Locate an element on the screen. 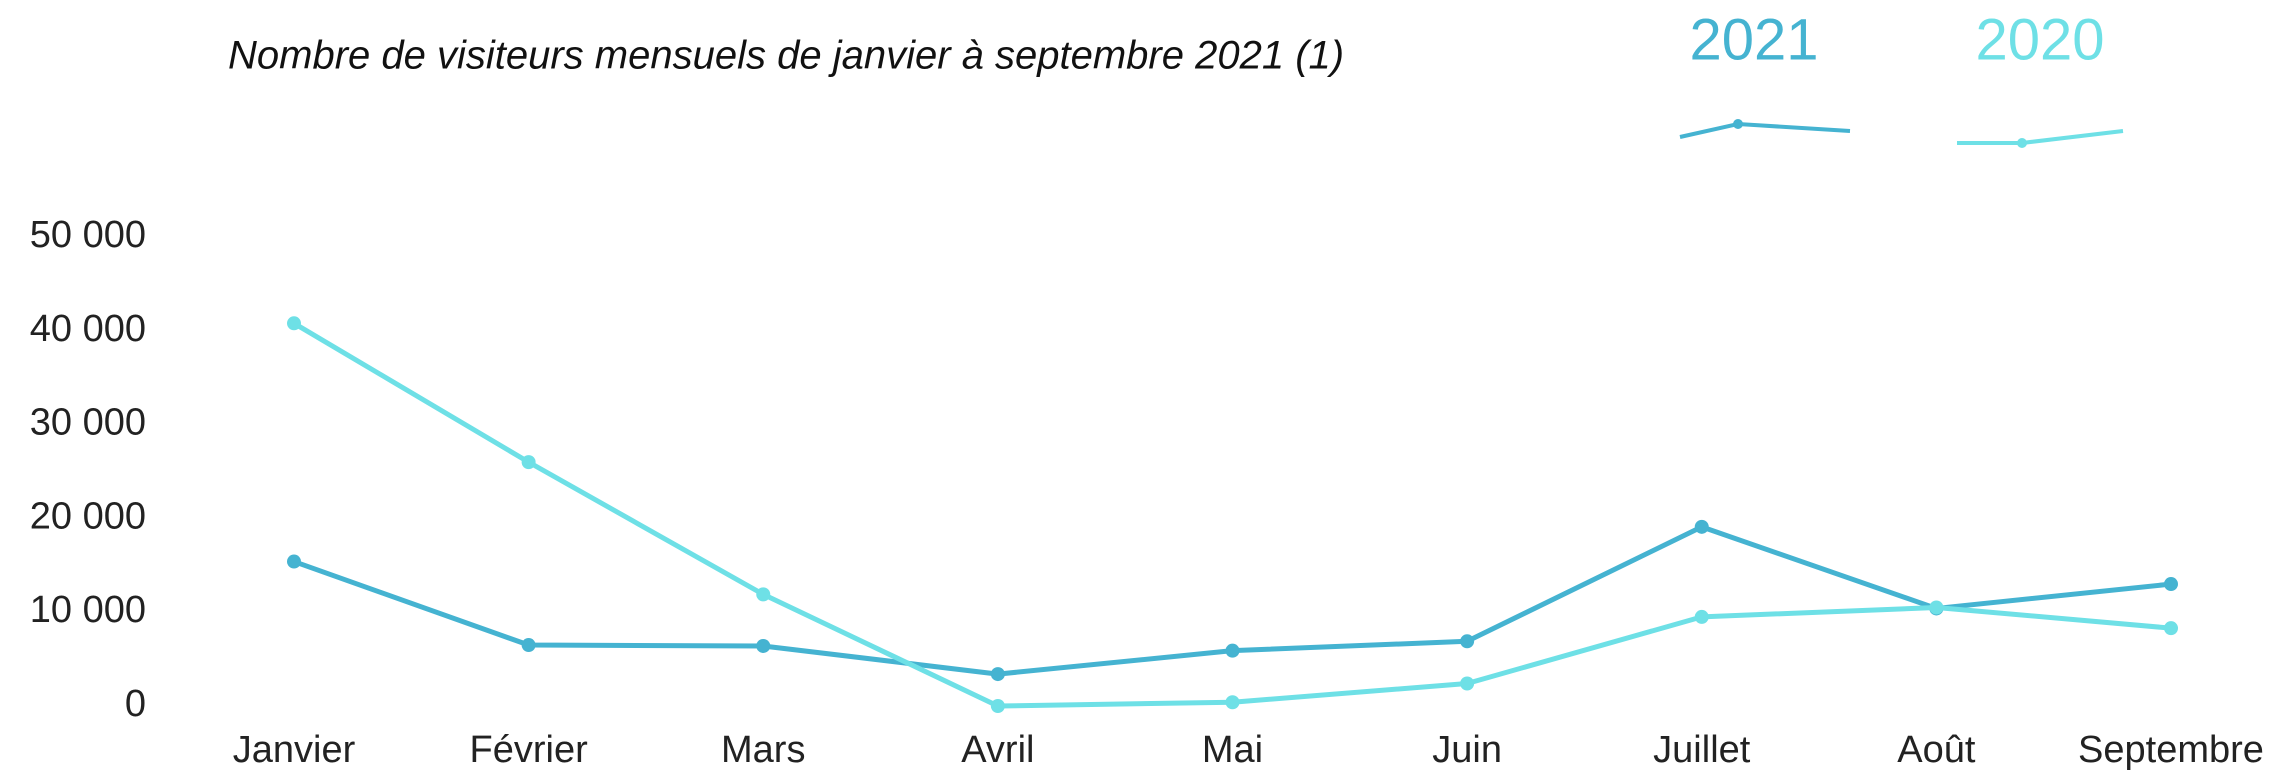 This screenshot has height=773, width=2282. x-tick-label: Juin is located at coordinates (1467, 750).